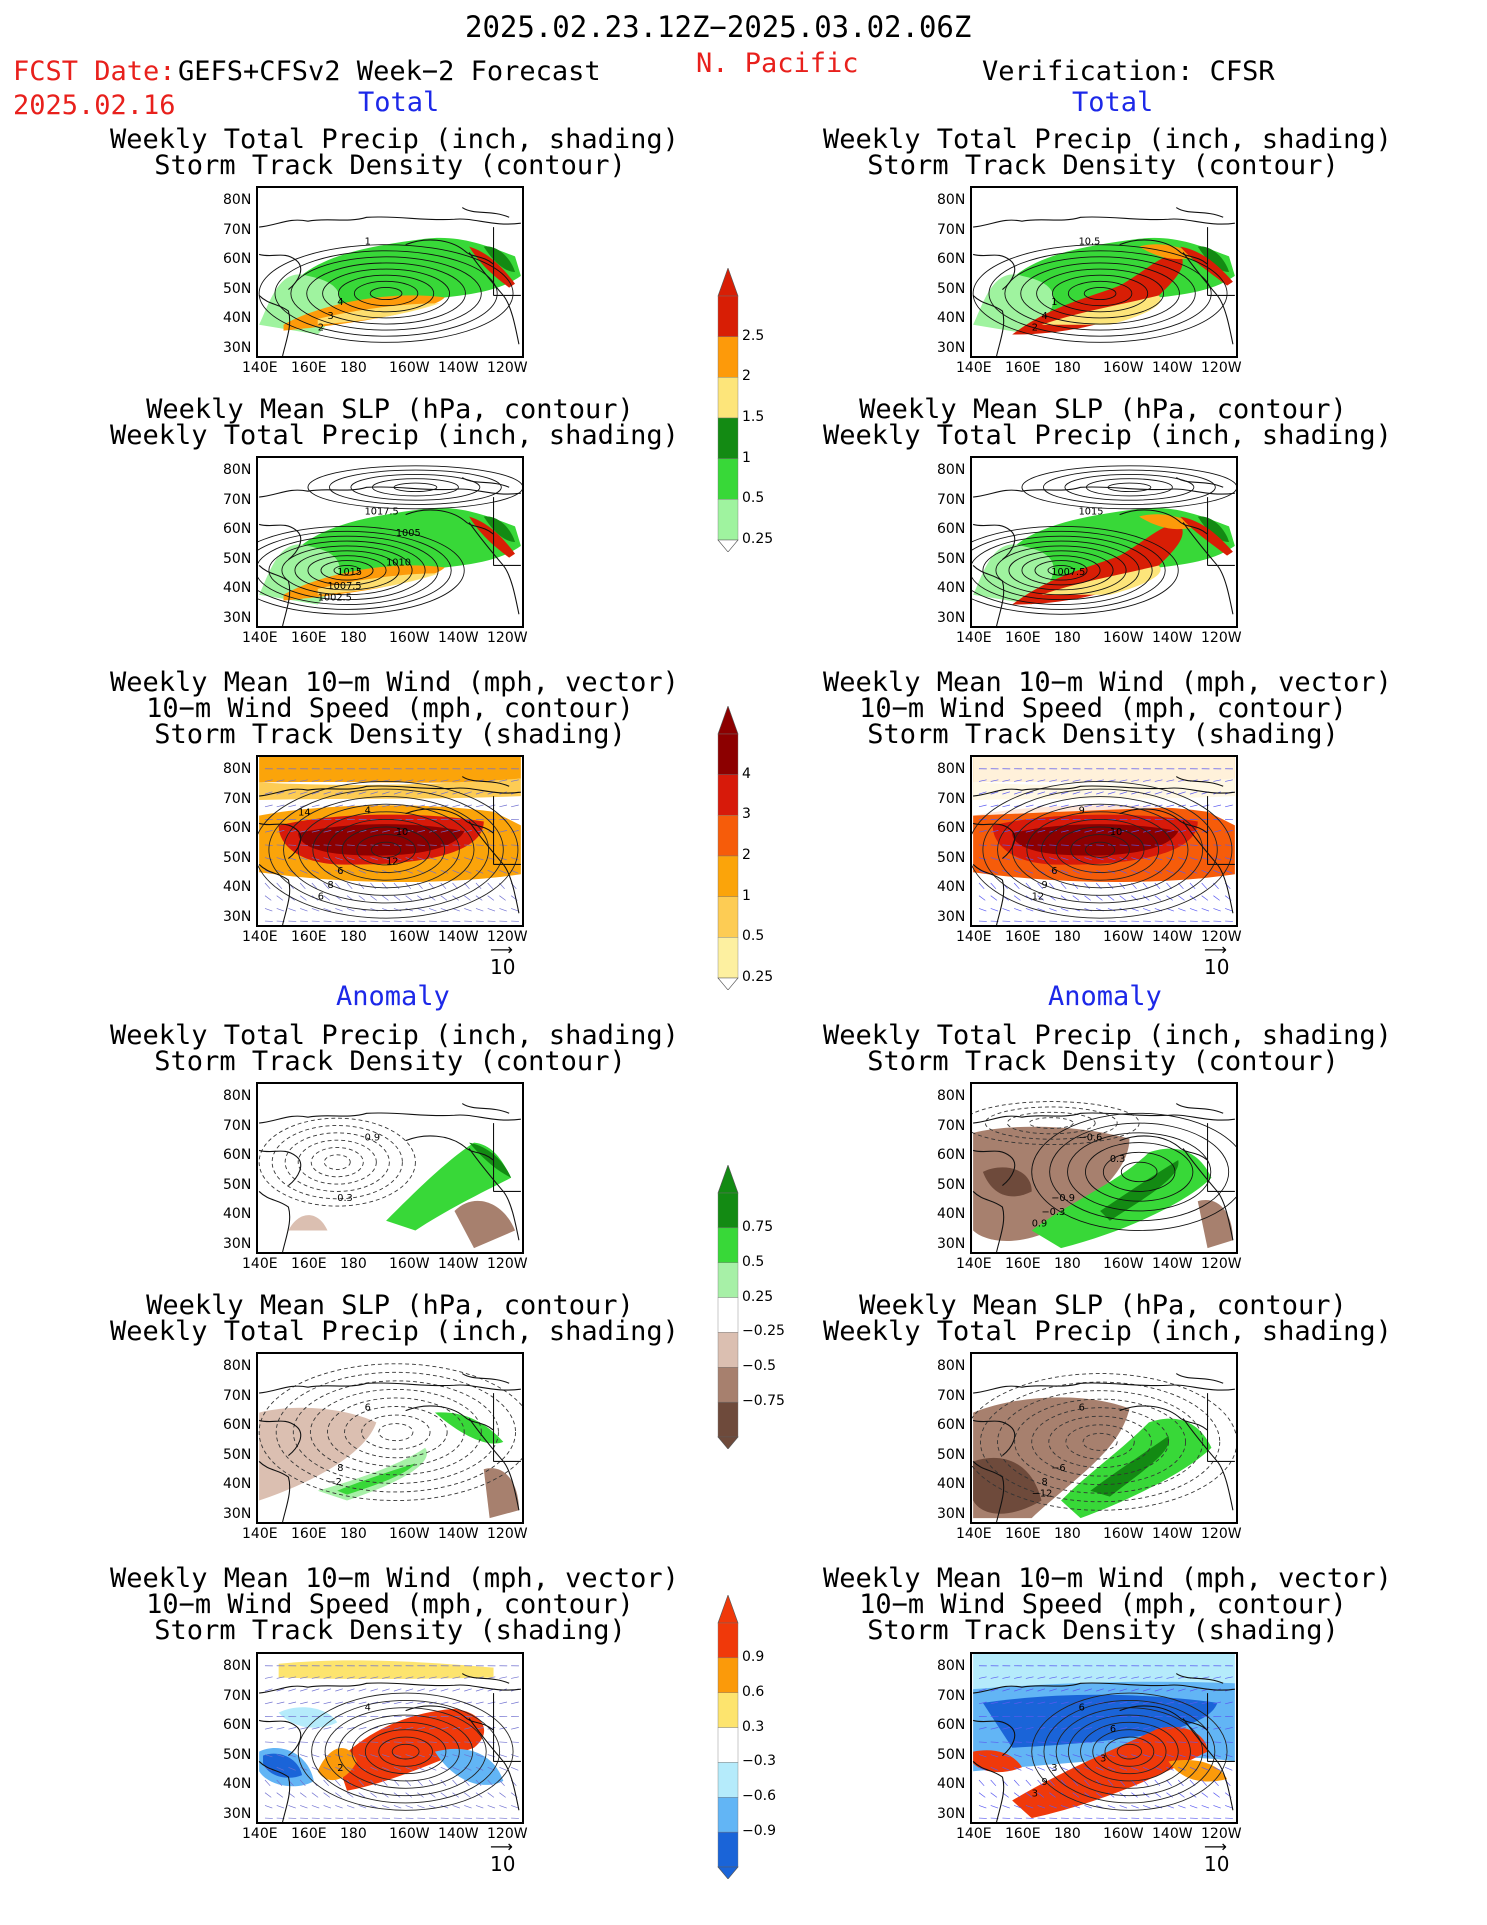  Describe the element at coordinates (1091, 512) in the screenshot. I see `contour-label: 1015` at that location.